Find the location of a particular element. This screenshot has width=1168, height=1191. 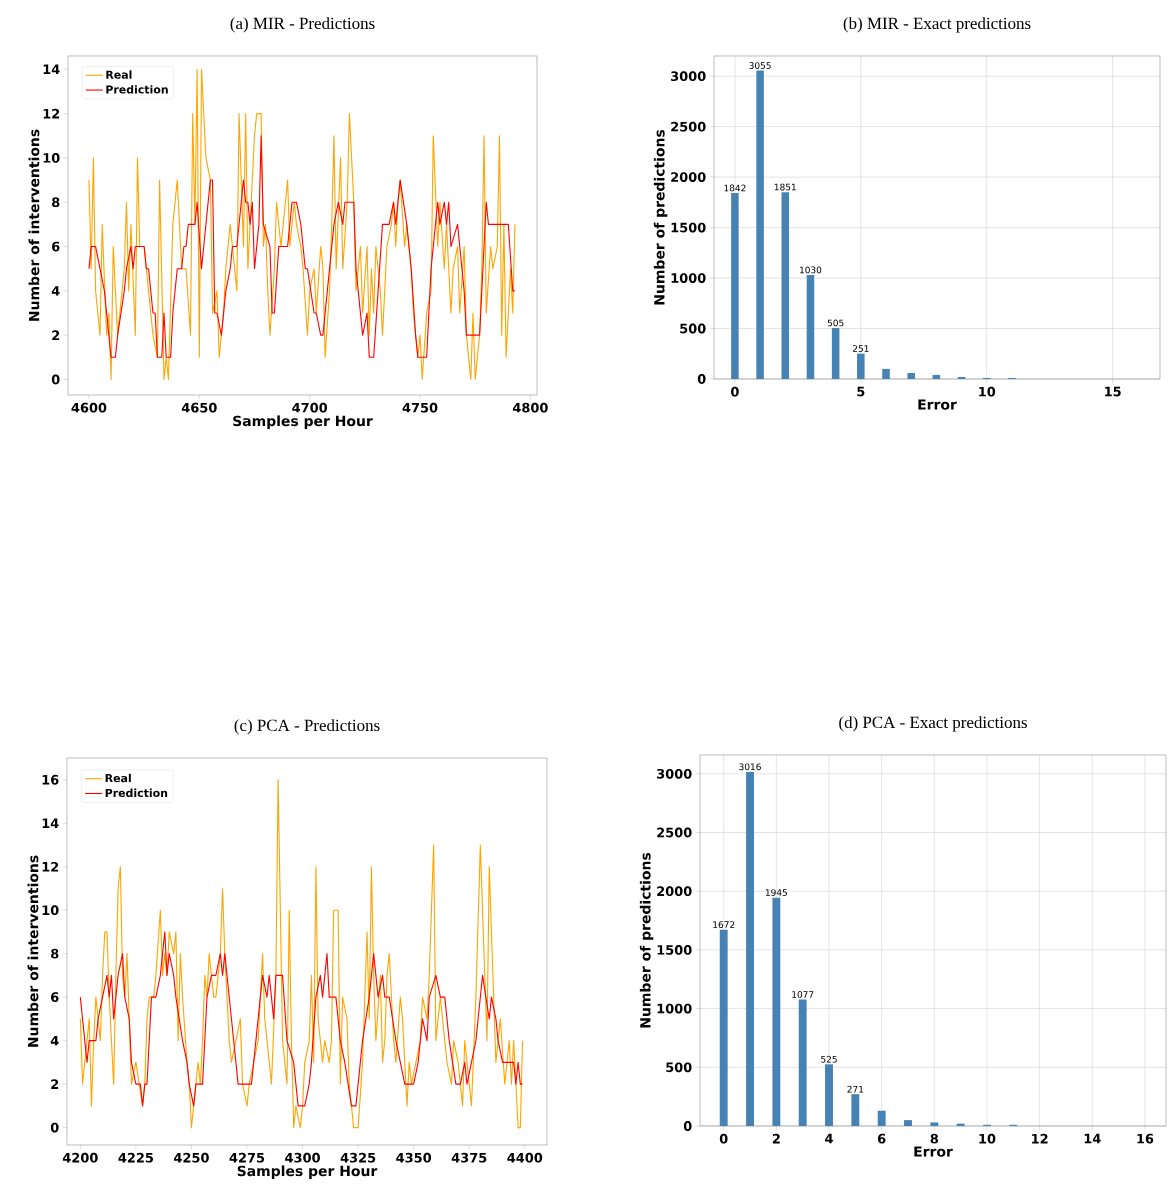

data-label: 271 is located at coordinates (855, 1089).